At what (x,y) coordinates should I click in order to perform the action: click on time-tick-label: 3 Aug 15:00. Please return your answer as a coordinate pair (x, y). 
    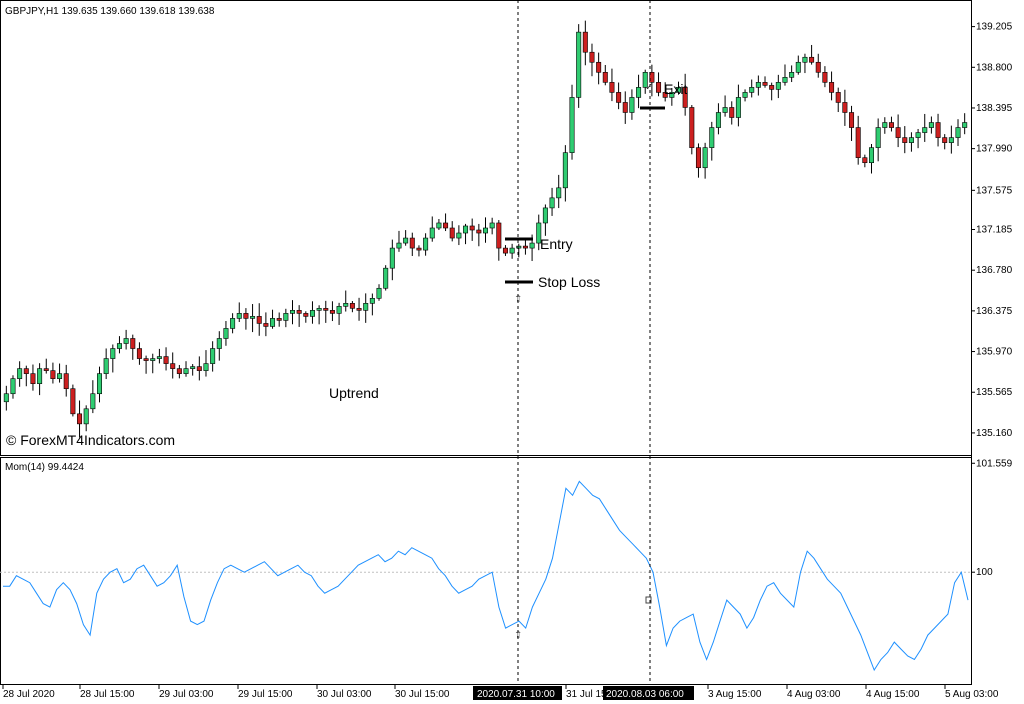
    Looking at the image, I should click on (735, 694).